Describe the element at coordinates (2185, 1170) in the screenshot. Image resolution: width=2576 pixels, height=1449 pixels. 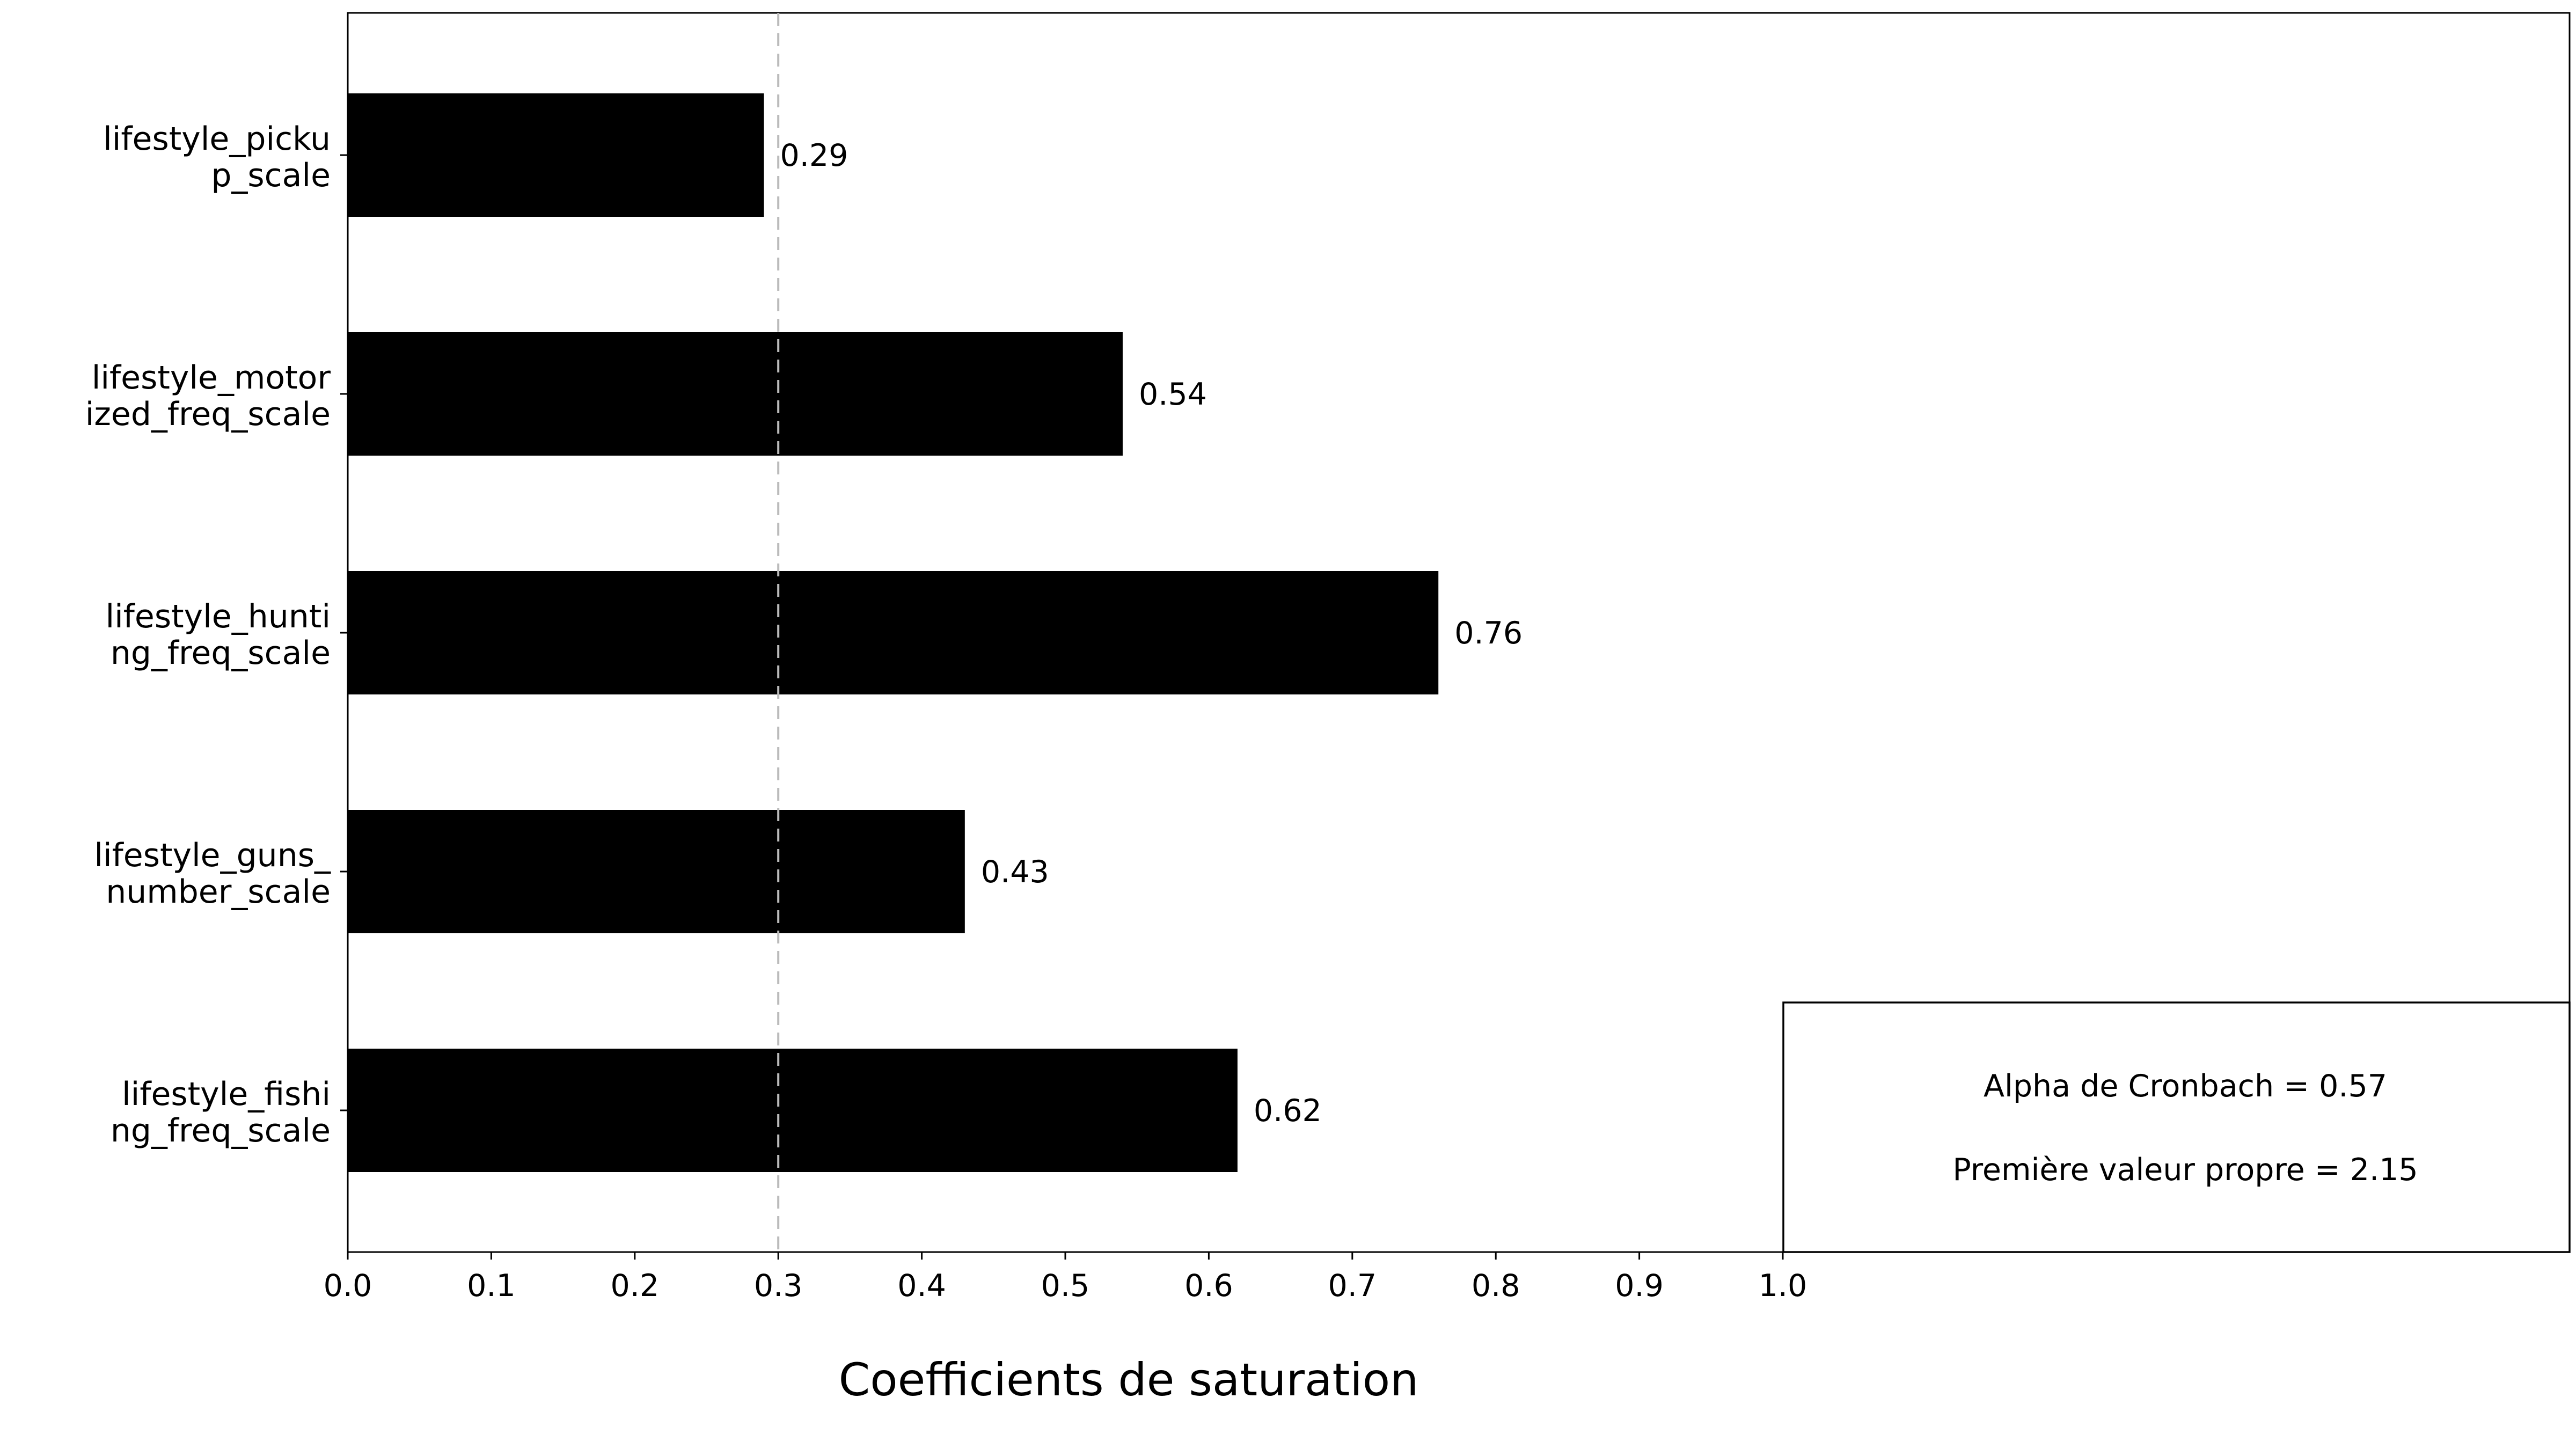
I see `first-eigenvalue-text: Première valeur propre = 2.15` at that location.